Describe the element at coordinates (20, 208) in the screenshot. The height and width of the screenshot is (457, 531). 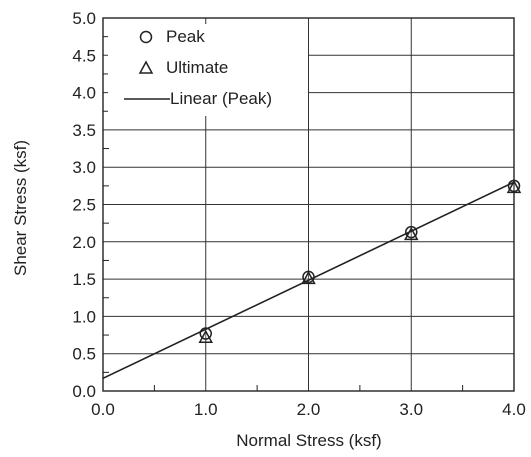
I see `y-axis-title: Shear Stress (ksf)` at that location.